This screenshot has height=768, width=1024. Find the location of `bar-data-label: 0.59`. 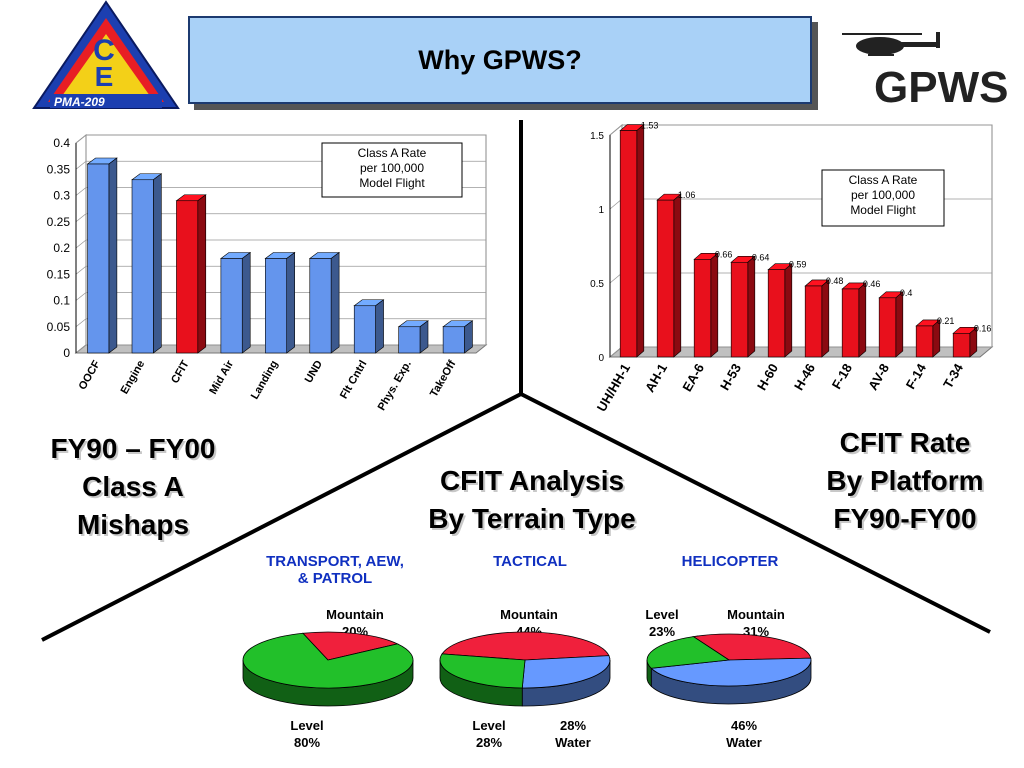

bar-data-label: 0.59 is located at coordinates (798, 265).